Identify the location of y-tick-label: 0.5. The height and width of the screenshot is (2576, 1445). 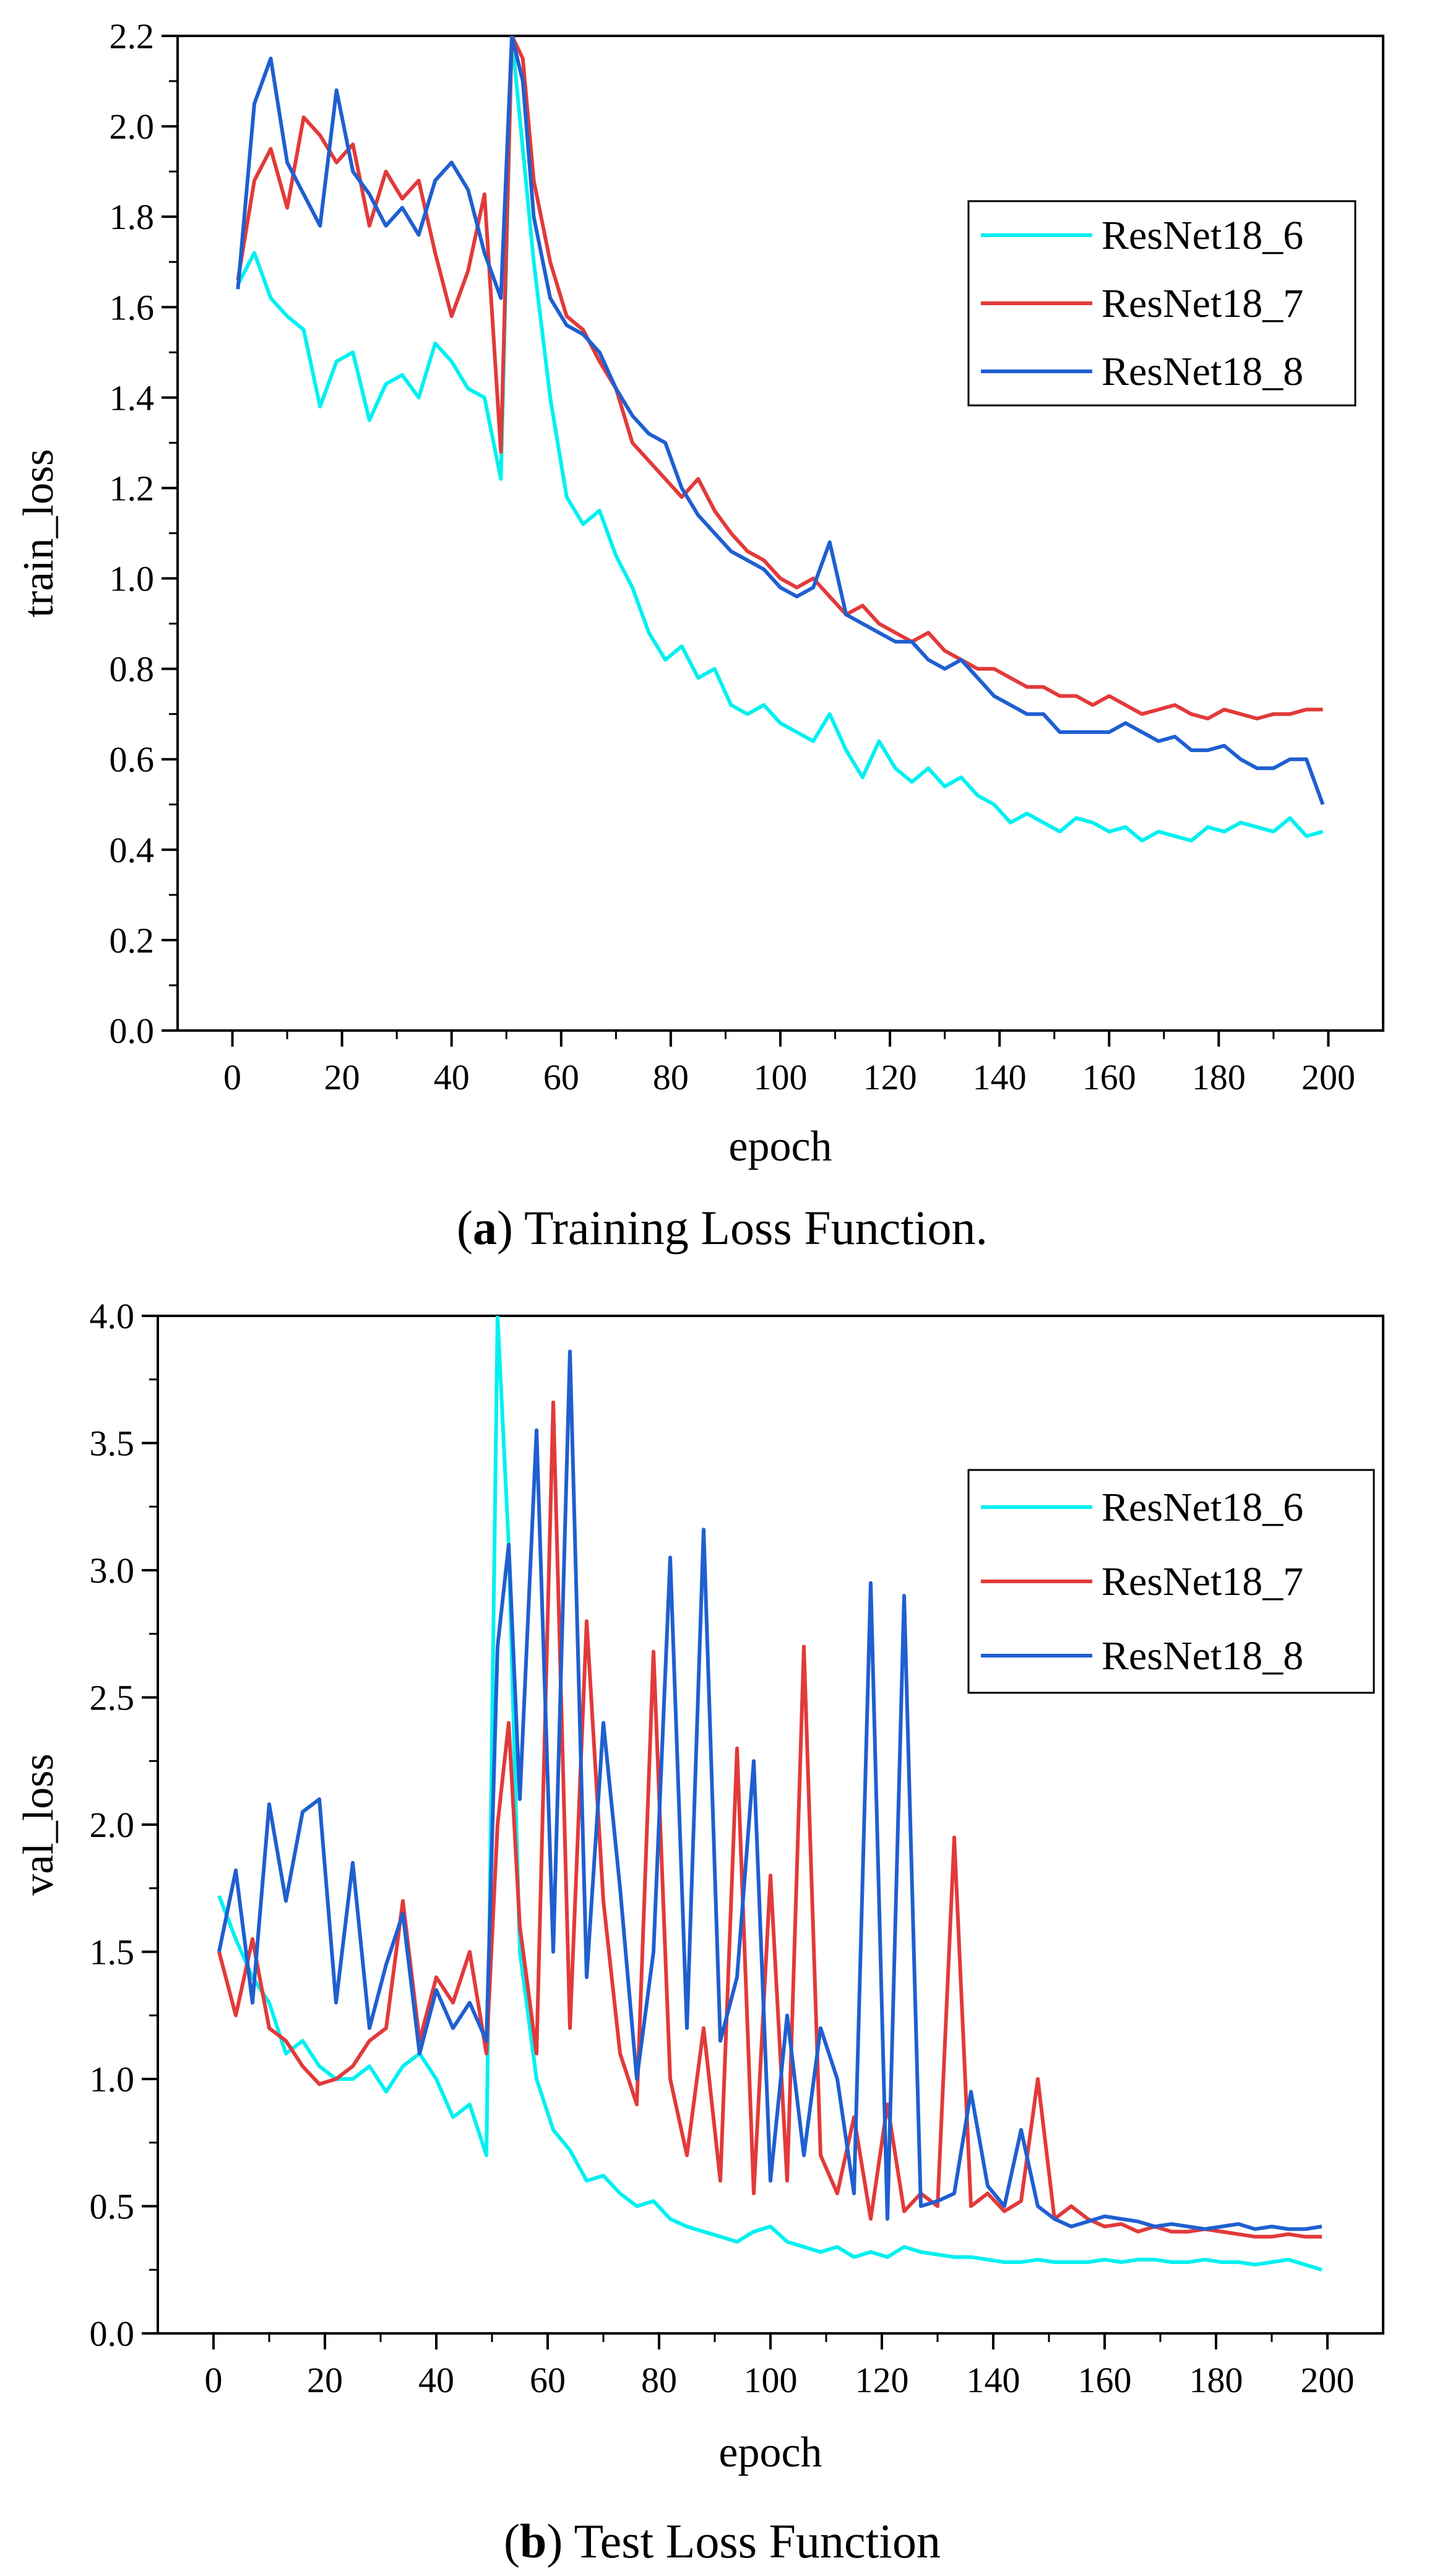
(113, 2207).